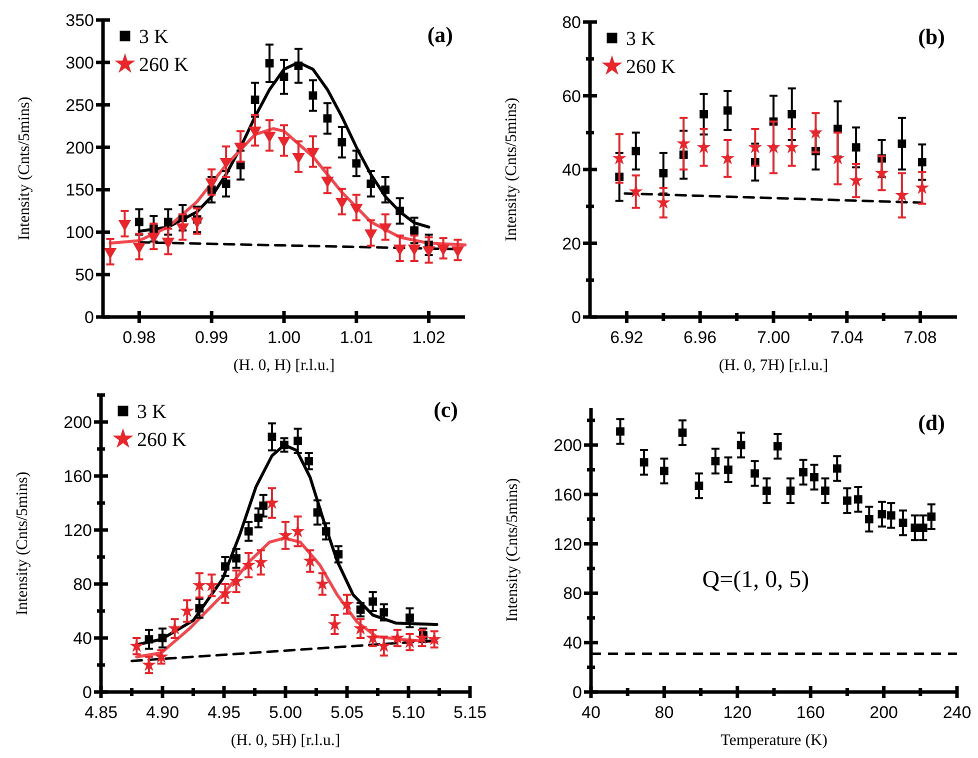  I want to click on x-tick-label: 5.15, so click(470, 712).